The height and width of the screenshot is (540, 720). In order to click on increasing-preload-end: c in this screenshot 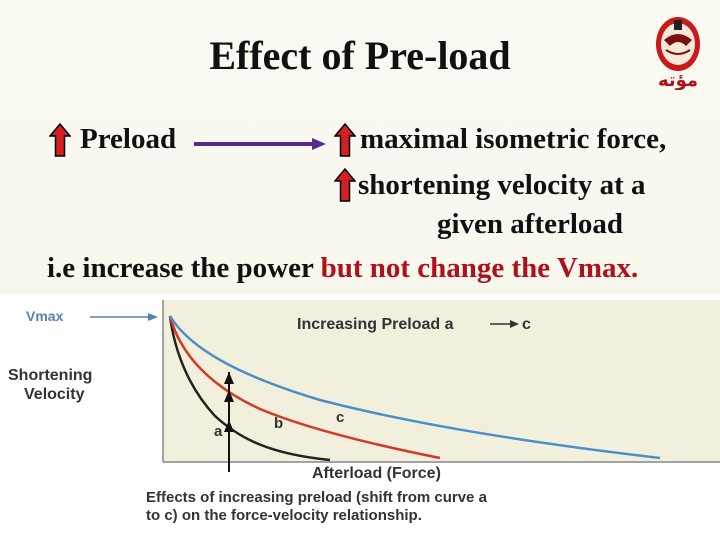, I will do `click(526, 324)`.